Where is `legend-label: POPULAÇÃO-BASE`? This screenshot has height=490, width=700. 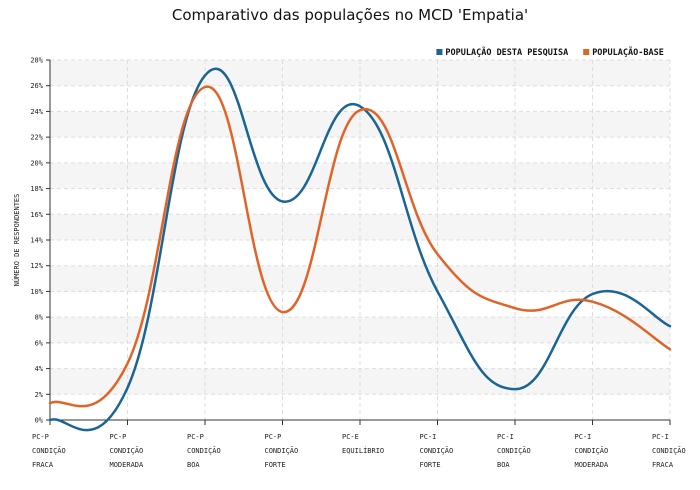
legend-label: POPULAÇÃO-BASE is located at coordinates (628, 52).